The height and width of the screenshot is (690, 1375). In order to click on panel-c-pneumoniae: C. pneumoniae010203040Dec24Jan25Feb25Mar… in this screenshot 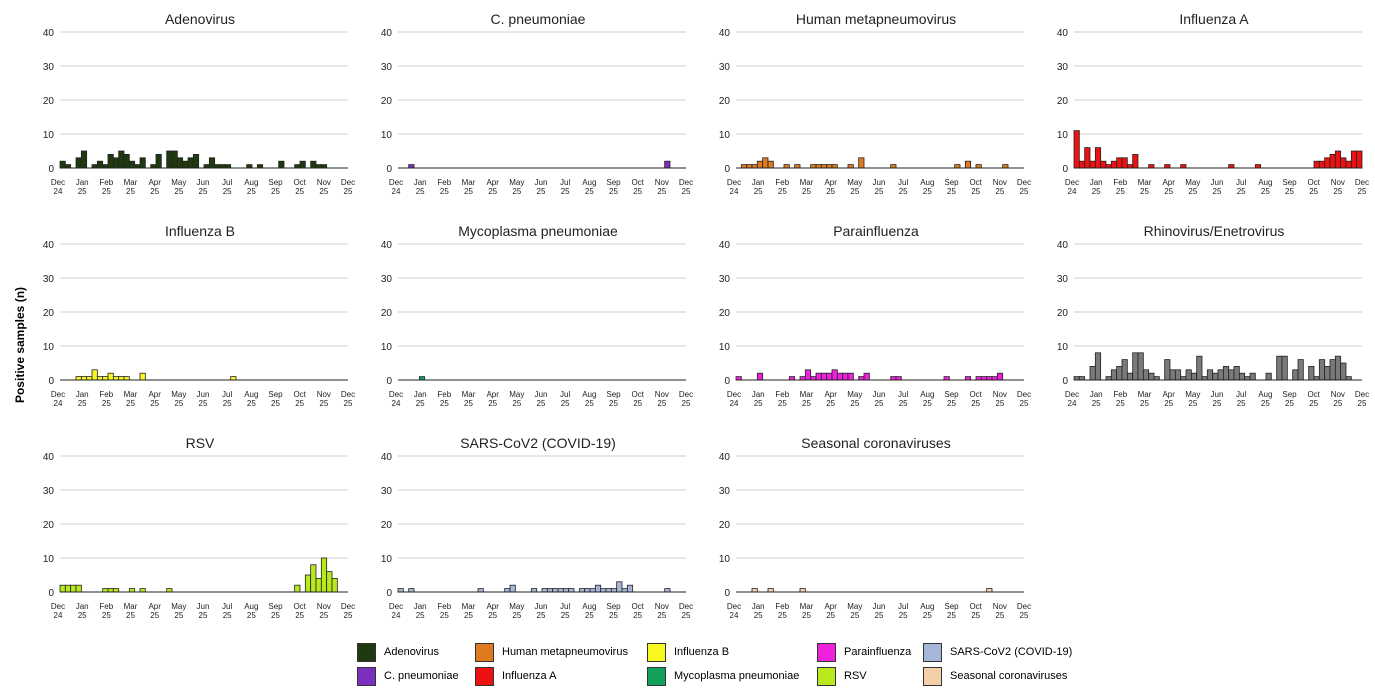, I will do `click(537, 103)`.